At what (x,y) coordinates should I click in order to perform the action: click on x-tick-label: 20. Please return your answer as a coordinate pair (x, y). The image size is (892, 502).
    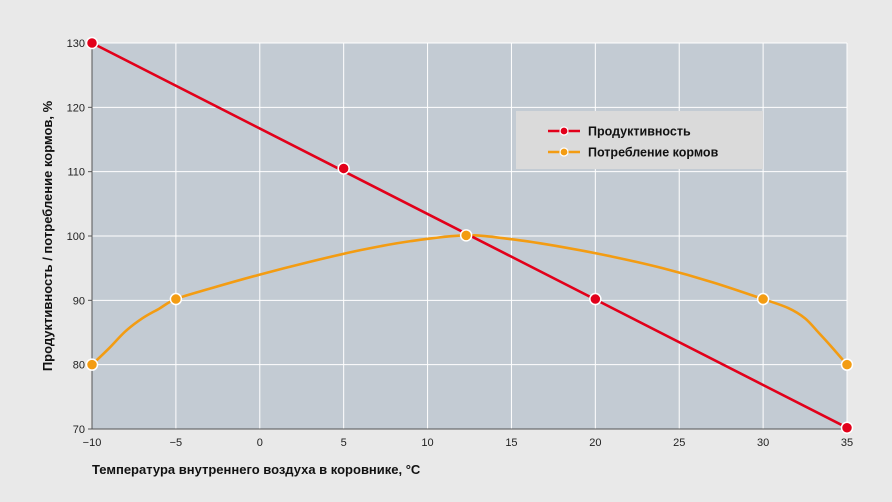
    Looking at the image, I should click on (595, 443).